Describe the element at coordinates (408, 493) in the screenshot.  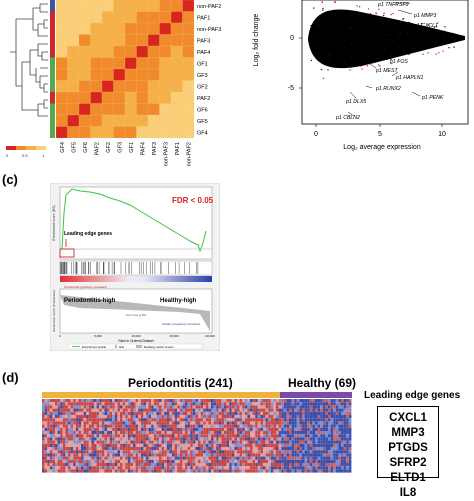
I see `gene-il8: IL8` at that location.